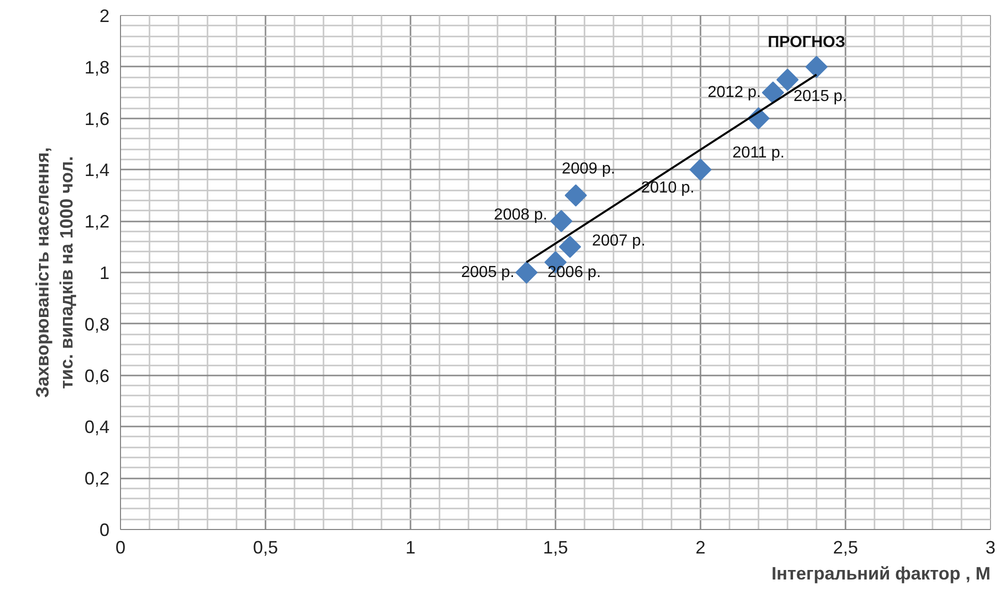 This screenshot has height=599, width=1000. Describe the element at coordinates (54, 272) in the screenshot. I see `y-axis-title: Захворюваність населення, тис. випадків на 1000 чол.` at that location.